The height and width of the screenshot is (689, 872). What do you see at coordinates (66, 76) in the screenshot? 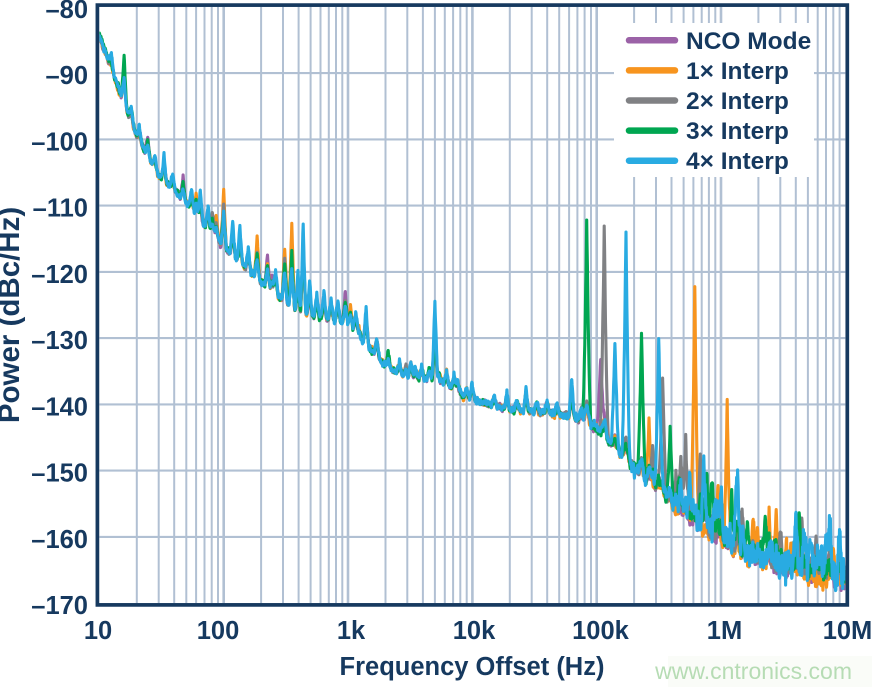
I see `svg-text: –90` at bounding box center [66, 76].